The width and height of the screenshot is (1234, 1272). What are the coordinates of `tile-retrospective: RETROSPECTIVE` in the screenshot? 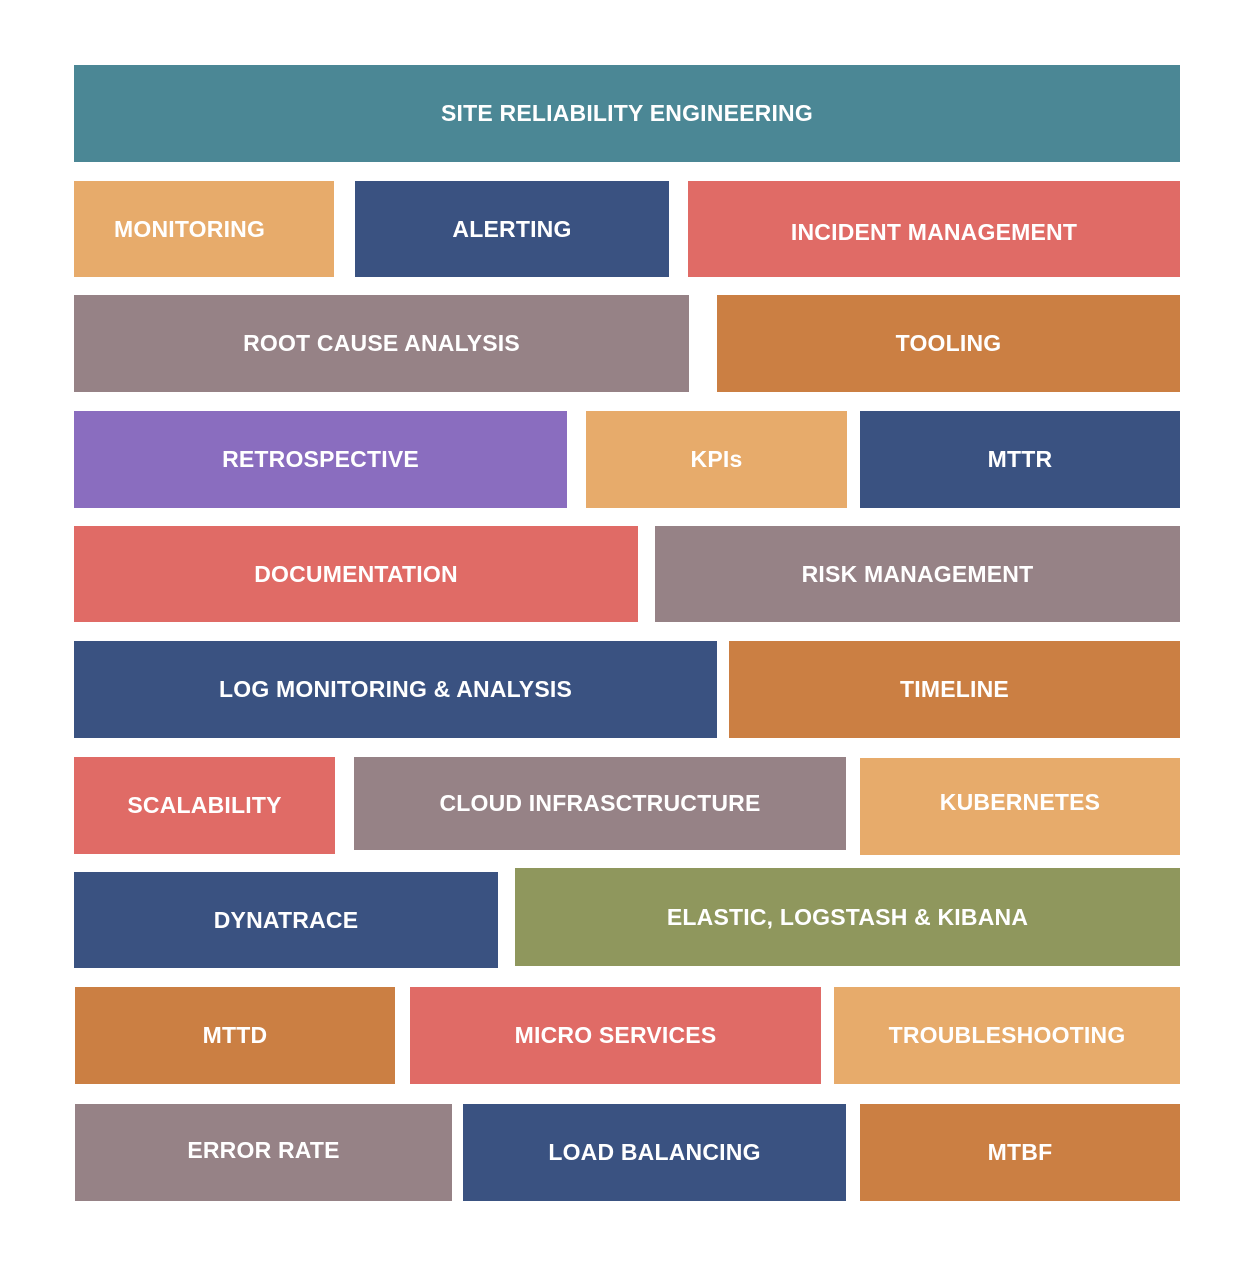 It's located at (320, 459).